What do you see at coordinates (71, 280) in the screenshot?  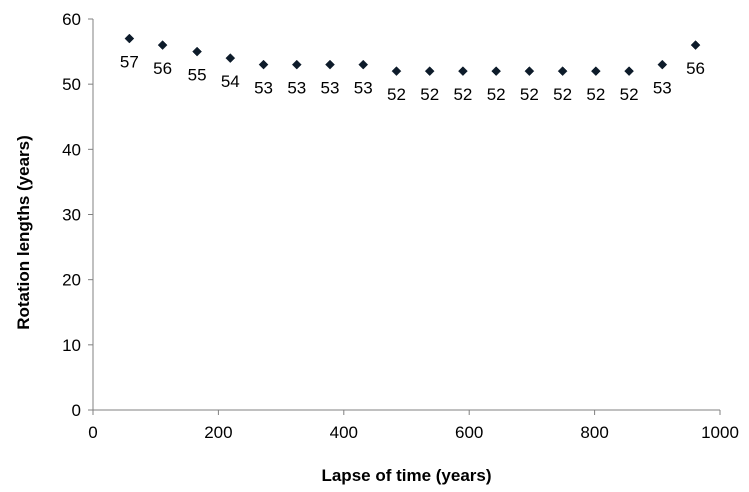 I see `y-tick-label: 20` at bounding box center [71, 280].